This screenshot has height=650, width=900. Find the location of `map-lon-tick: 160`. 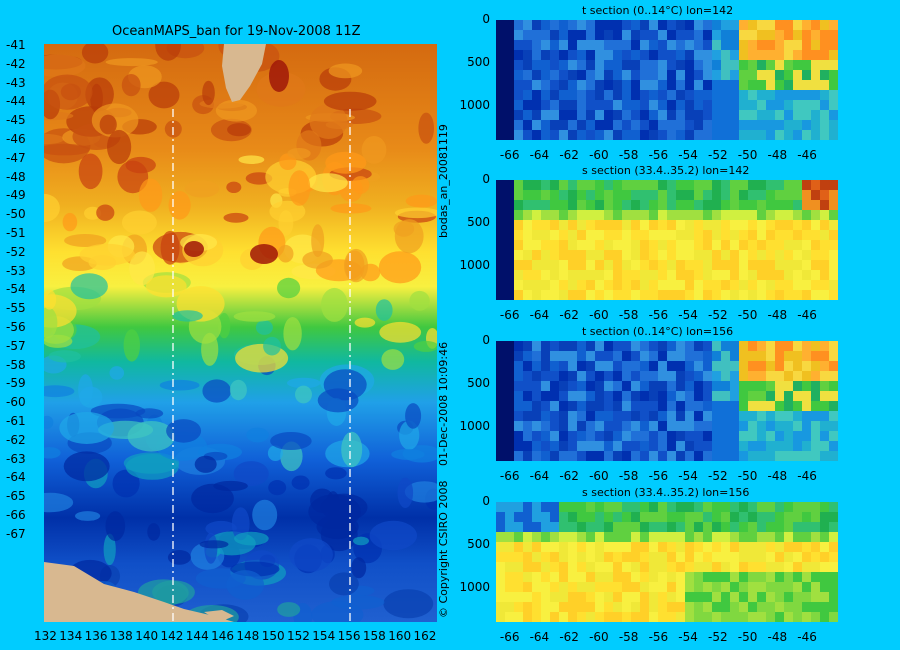

map-lon-tick: 160 is located at coordinates (400, 636).